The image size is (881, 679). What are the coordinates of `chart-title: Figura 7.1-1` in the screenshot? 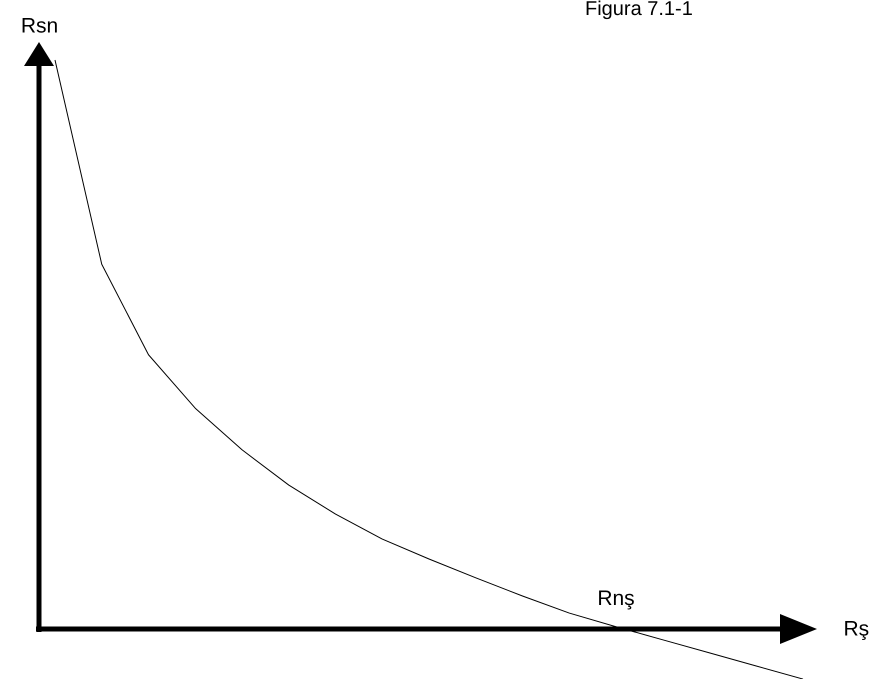 It's located at (639, 10).